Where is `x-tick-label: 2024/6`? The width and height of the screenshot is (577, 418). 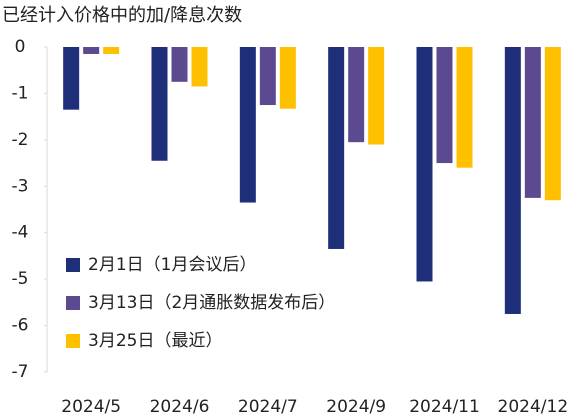 x-tick-label: 2024/6 is located at coordinates (180, 407).